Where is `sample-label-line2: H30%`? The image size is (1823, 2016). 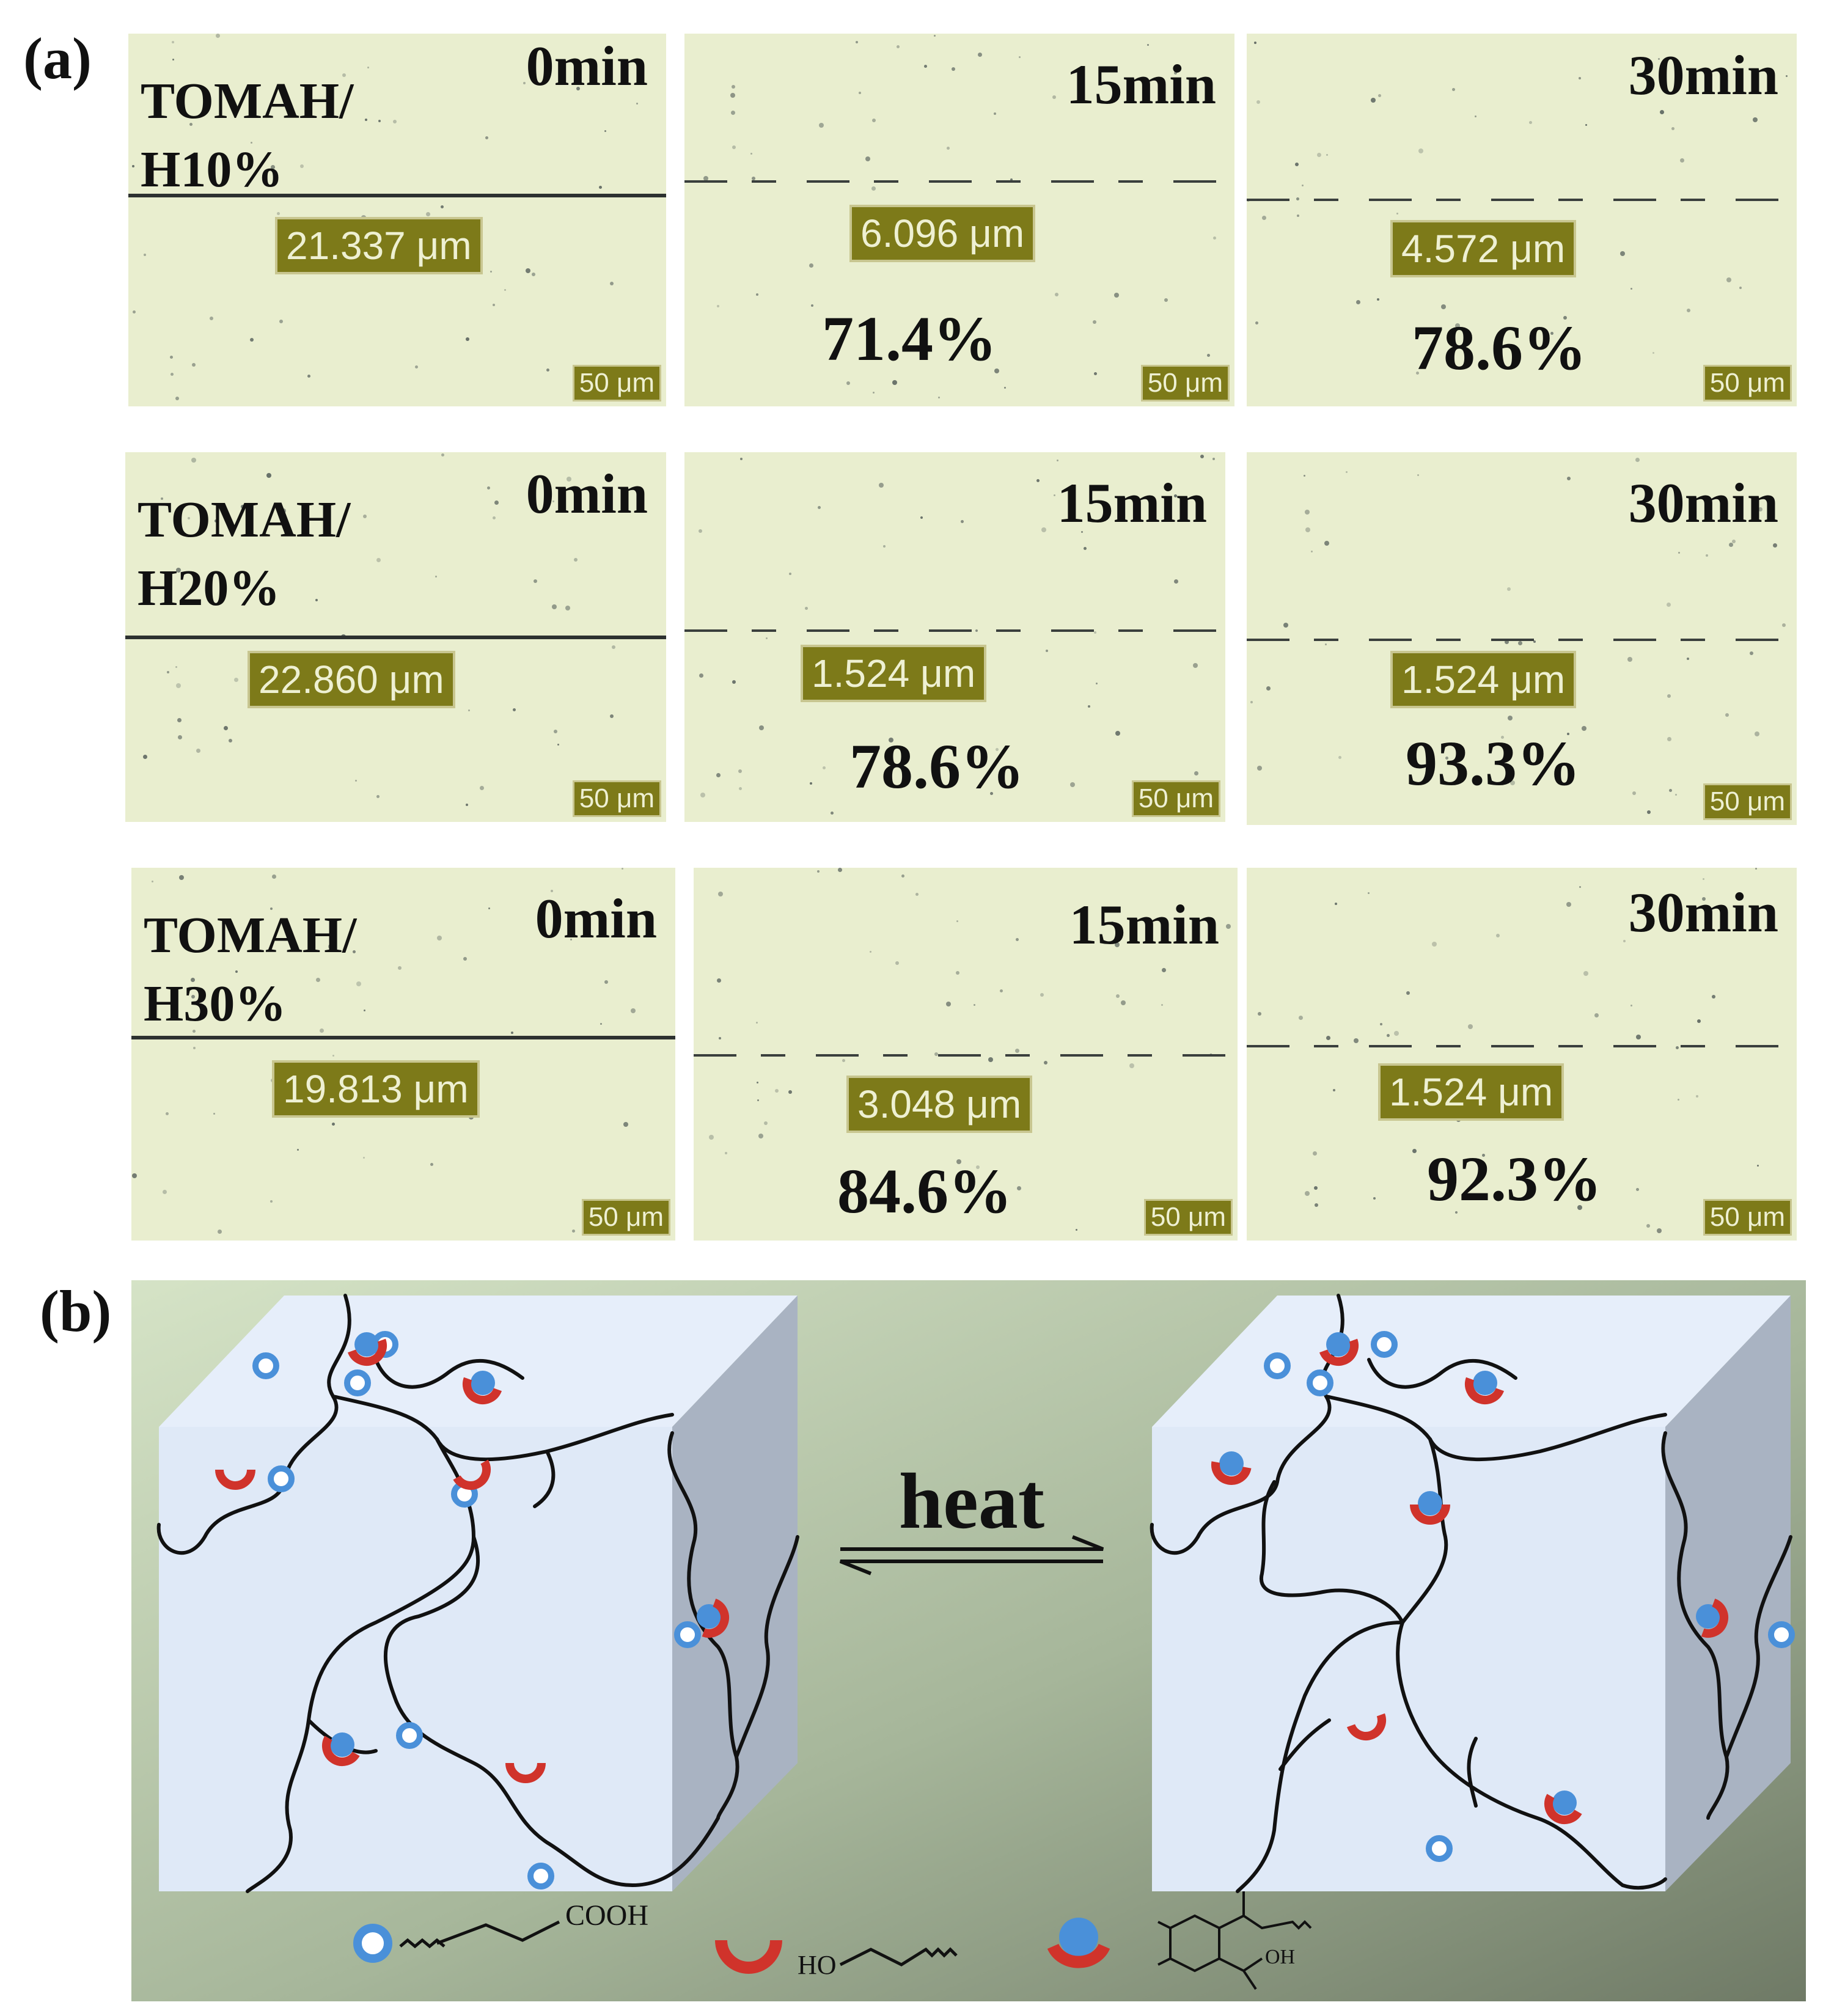
sample-label-line2: H30% is located at coordinates (216, 1004).